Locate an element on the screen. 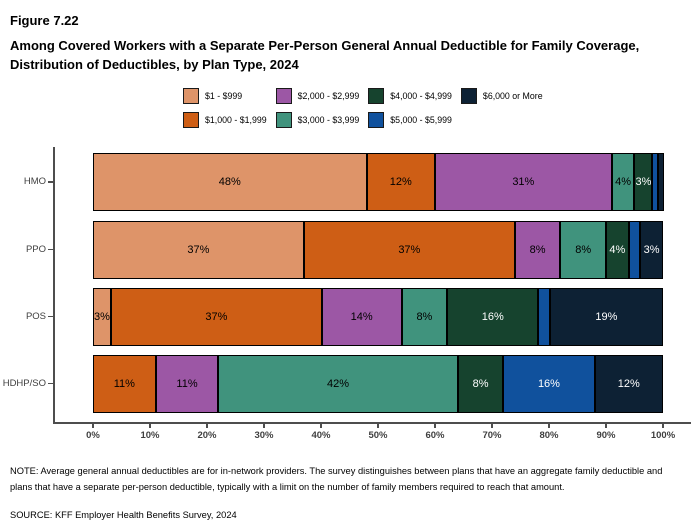 This screenshot has width=698, height=525. bar-segment-0-3: 4% is located at coordinates (623, 182).